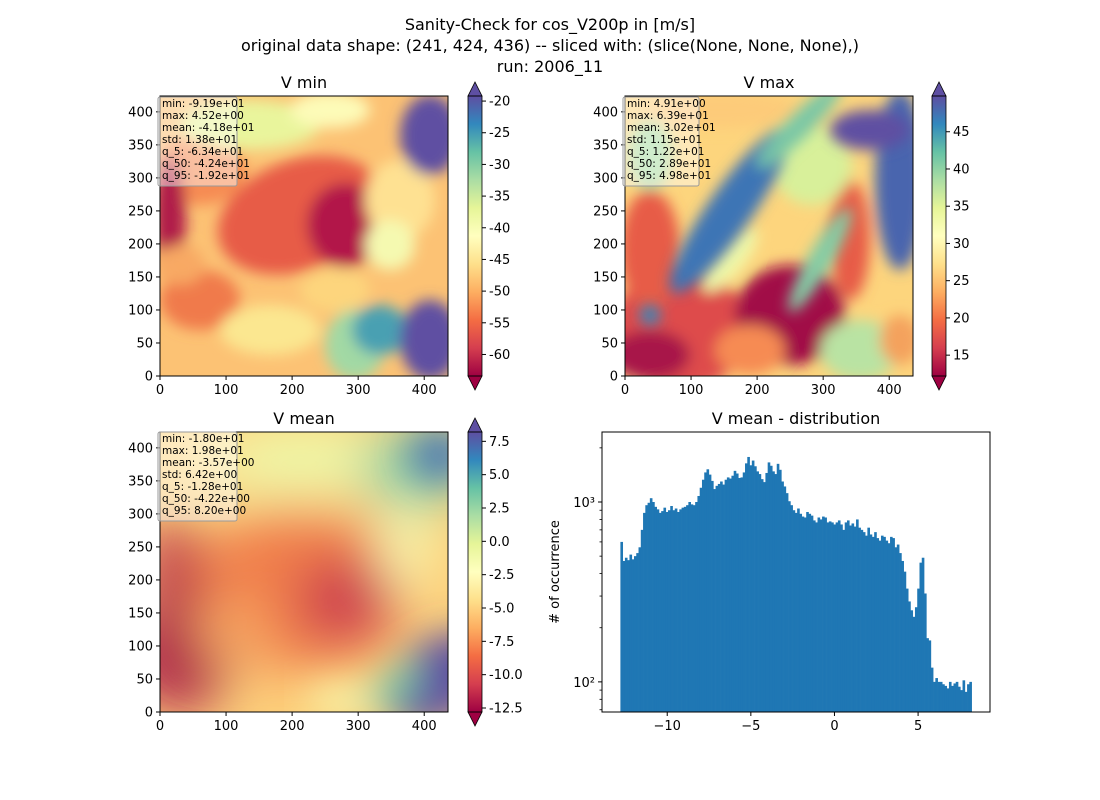 The height and width of the screenshot is (800, 1100). Describe the element at coordinates (555, 572) in the screenshot. I see `y-axis-label: # of occurrence` at that location.